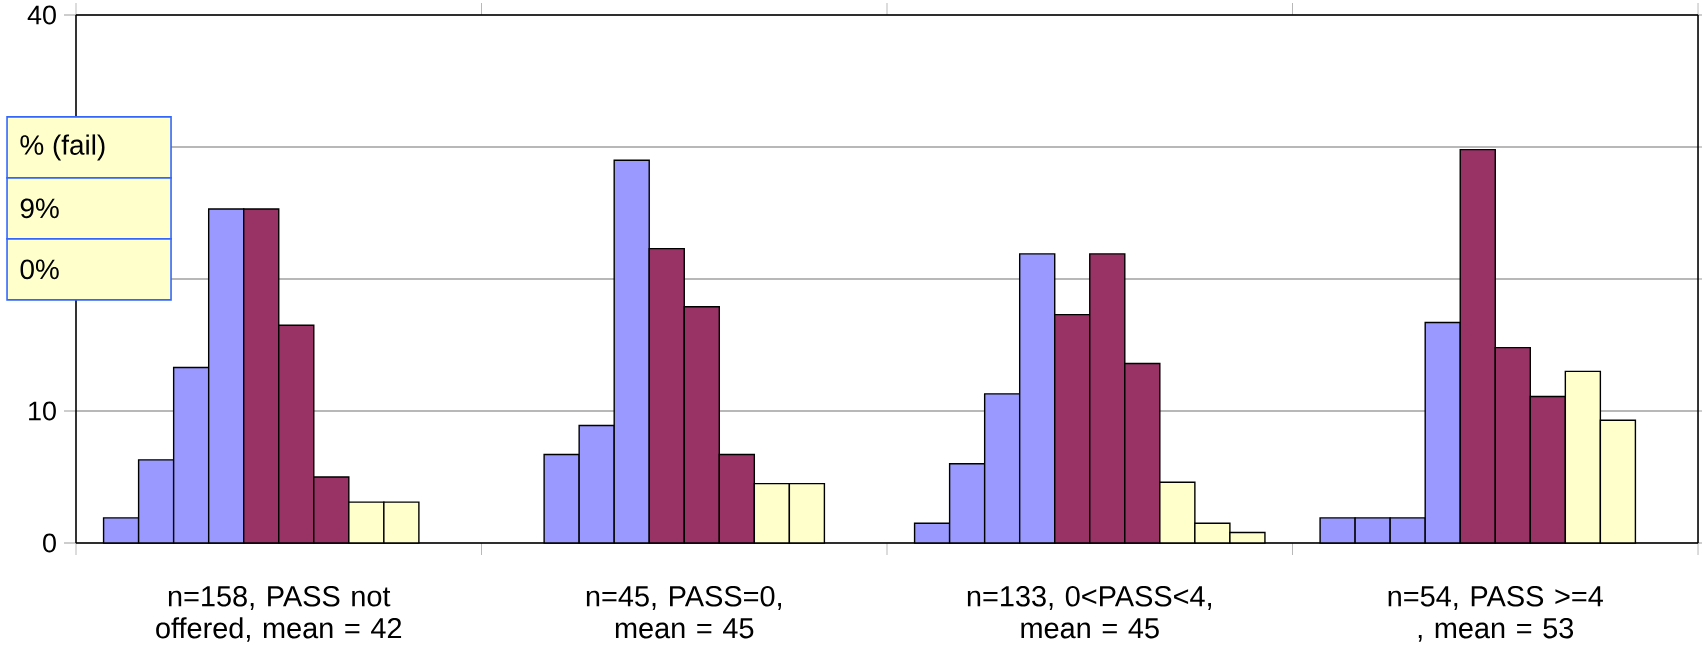 The image size is (1702, 649). Describe the element at coordinates (1495, 614) in the screenshot. I see `x-tick-label: n=54, PASS >=4 , mean = 53` at that location.